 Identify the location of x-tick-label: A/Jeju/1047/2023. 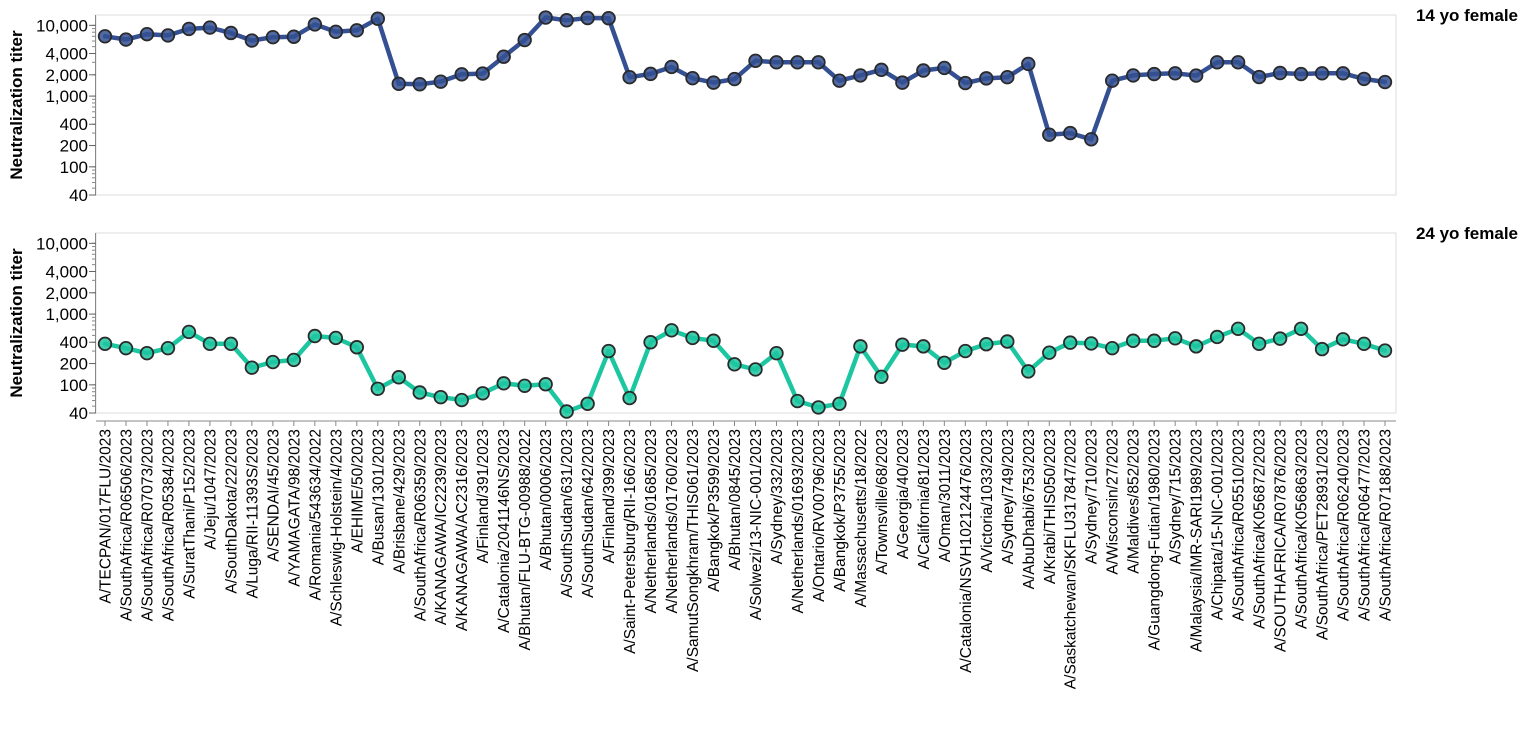
(210, 489).